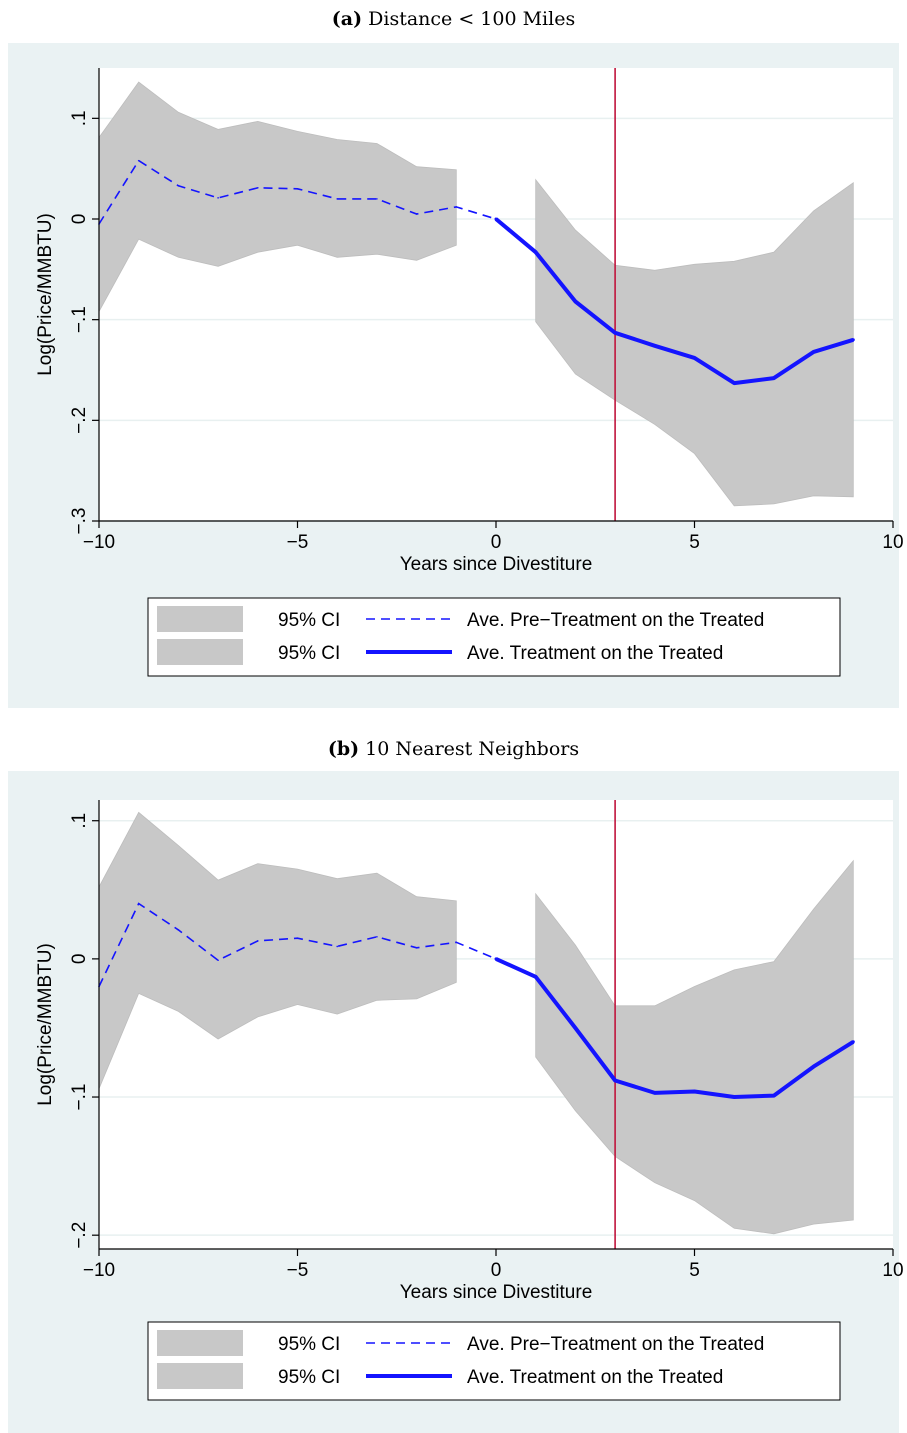 This screenshot has width=907, height=1433. I want to click on panel-a-caption-letter: (a), so click(347, 19).